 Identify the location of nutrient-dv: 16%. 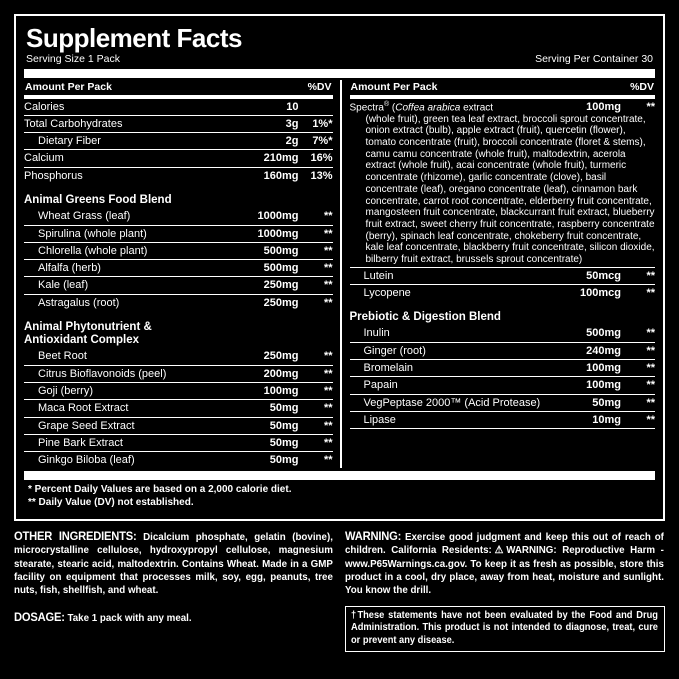
(321, 158).